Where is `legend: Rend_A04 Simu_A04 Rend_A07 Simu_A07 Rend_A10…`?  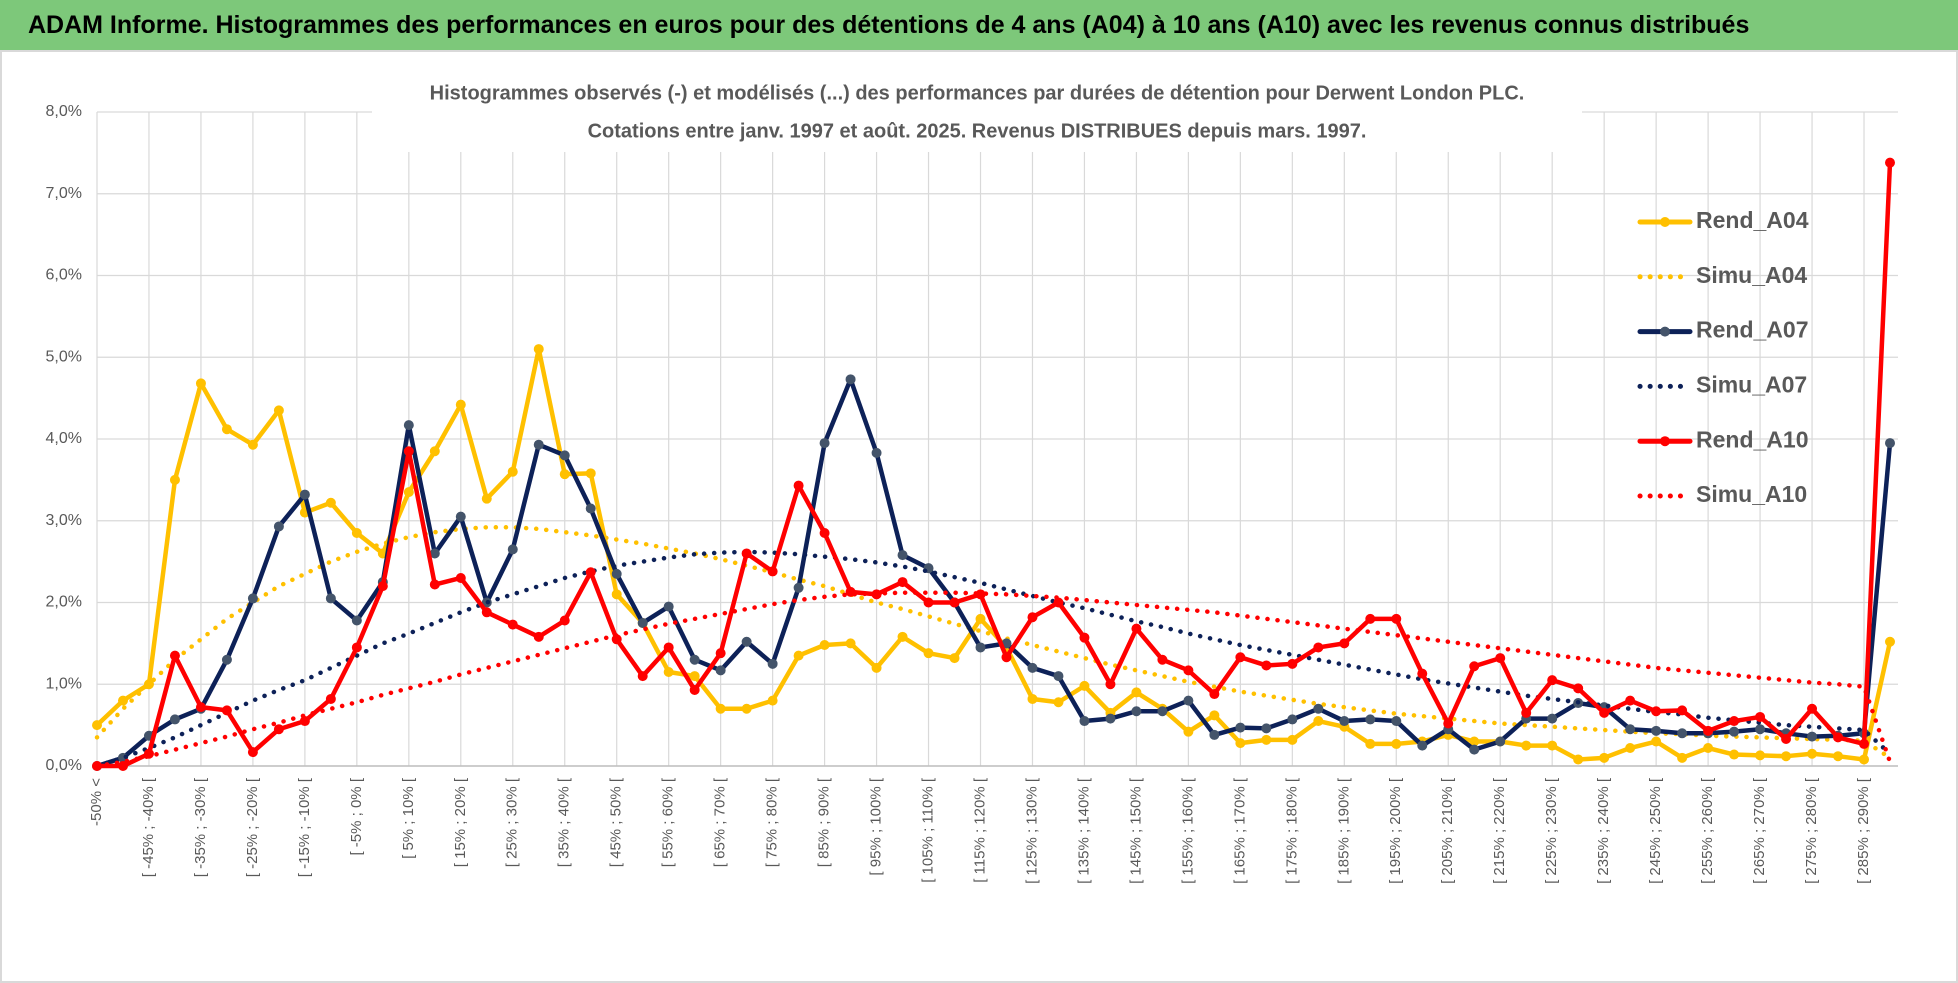
legend: Rend_A04 Simu_A04 Rend_A07 Simu_A07 Rend_A10… is located at coordinates (1723, 357).